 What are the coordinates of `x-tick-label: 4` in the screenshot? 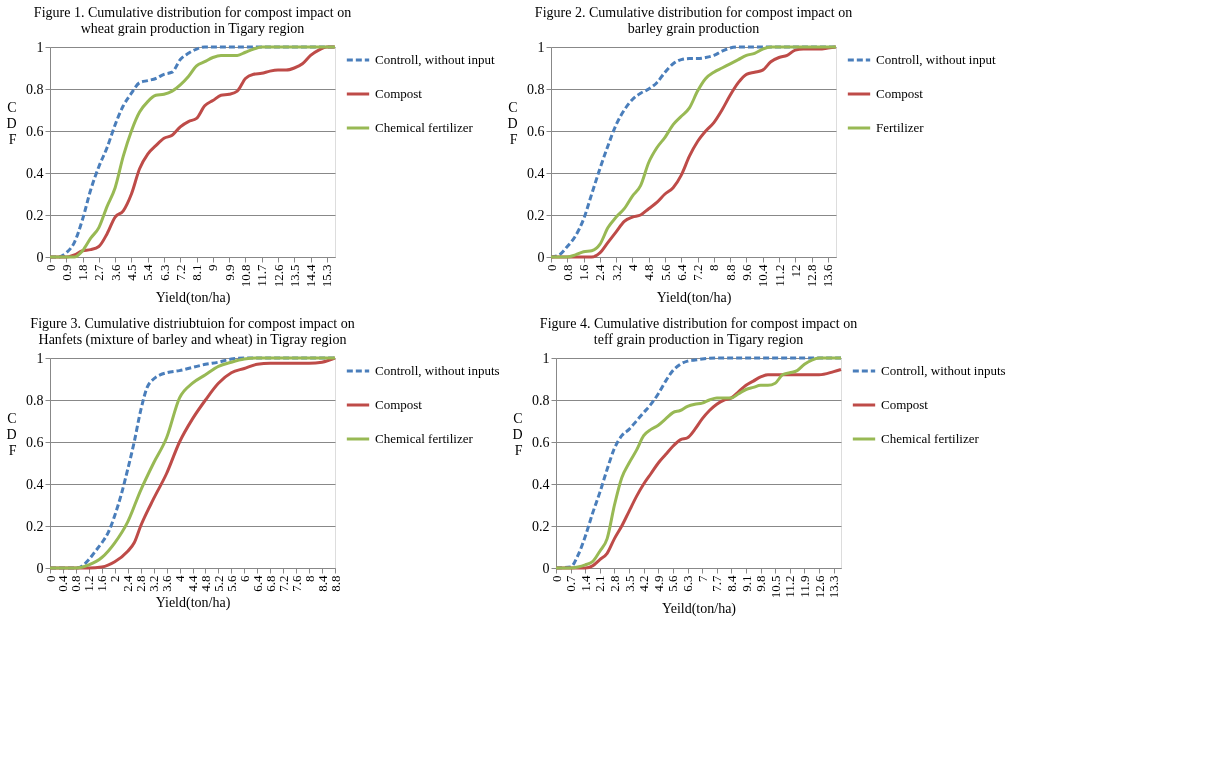 It's located at (632, 267).